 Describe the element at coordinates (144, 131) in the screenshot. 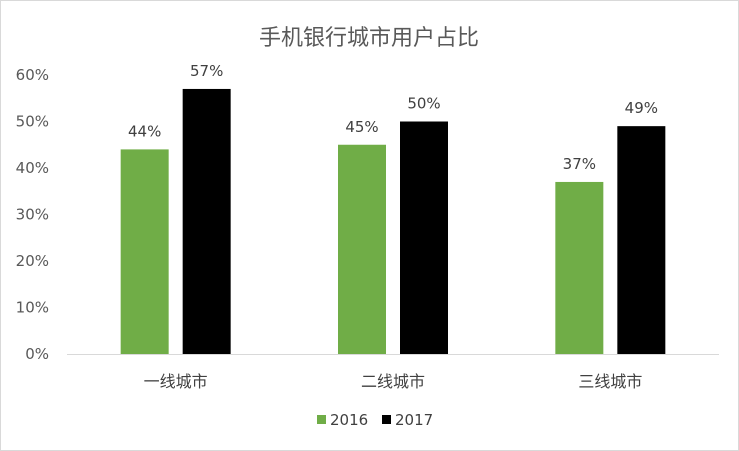

I see `data-label-2016-0: 44%` at that location.